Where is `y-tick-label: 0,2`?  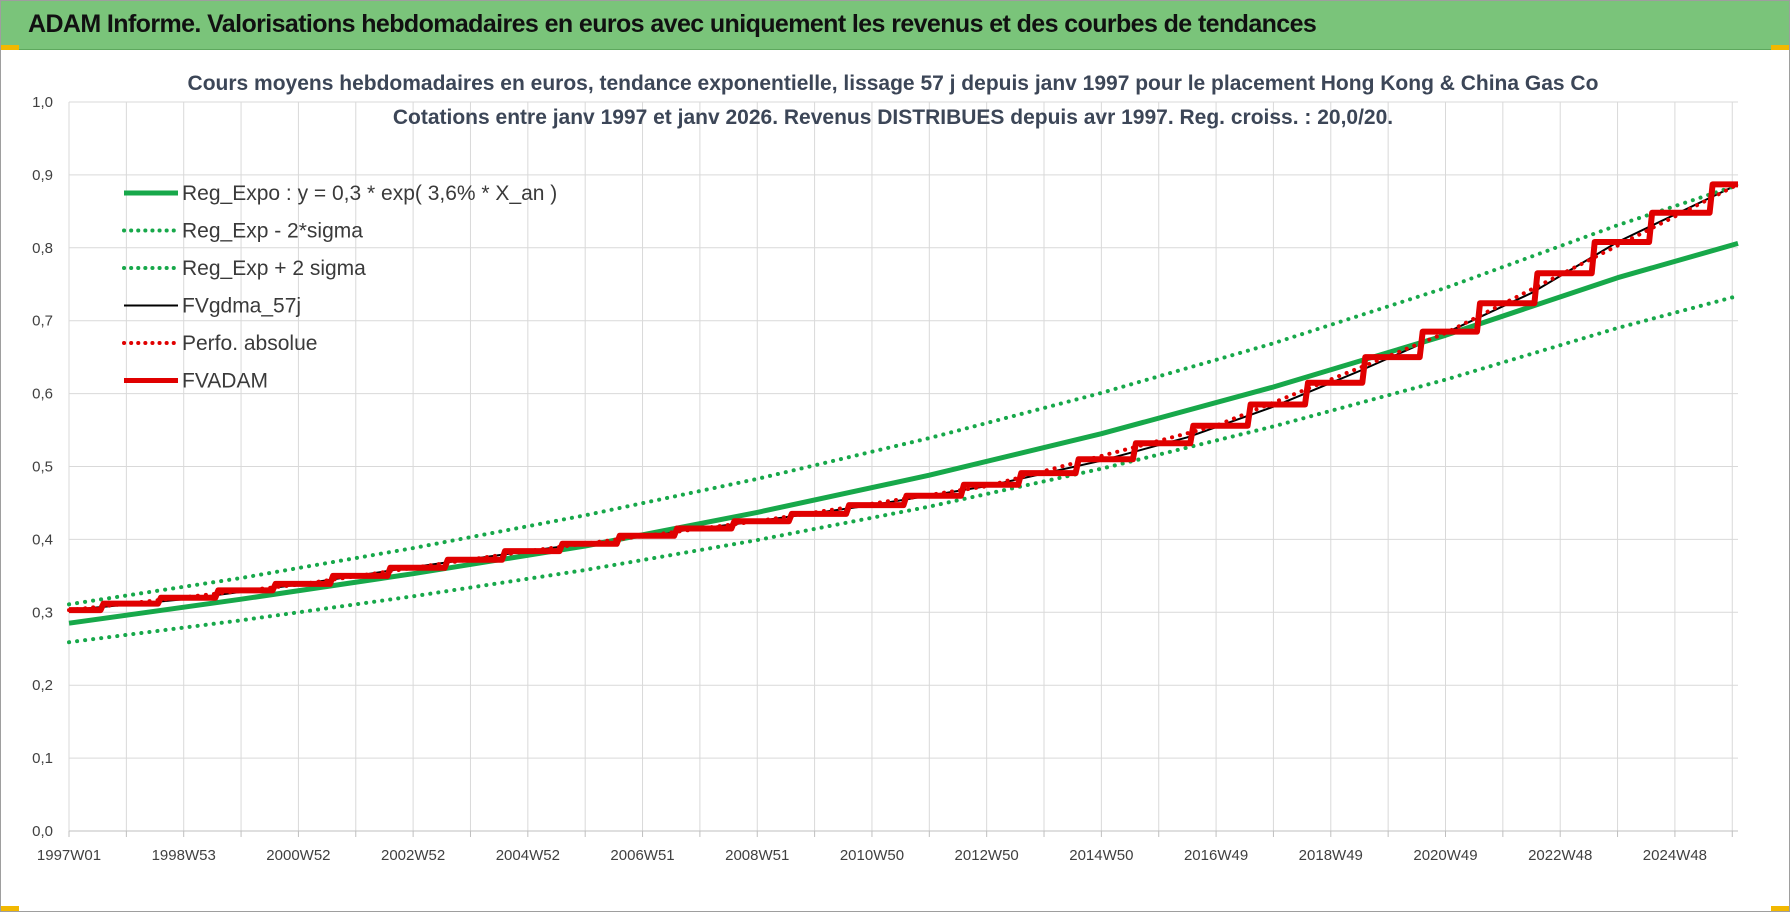
y-tick-label: 0,2 is located at coordinates (42, 685).